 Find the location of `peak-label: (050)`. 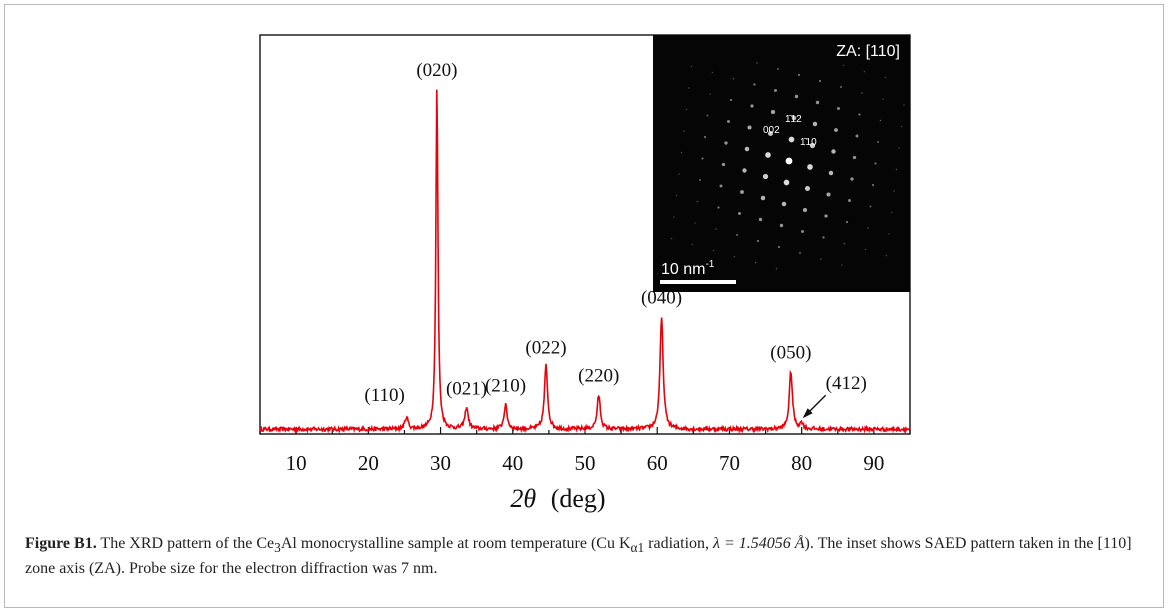

peak-label: (050) is located at coordinates (790, 352).